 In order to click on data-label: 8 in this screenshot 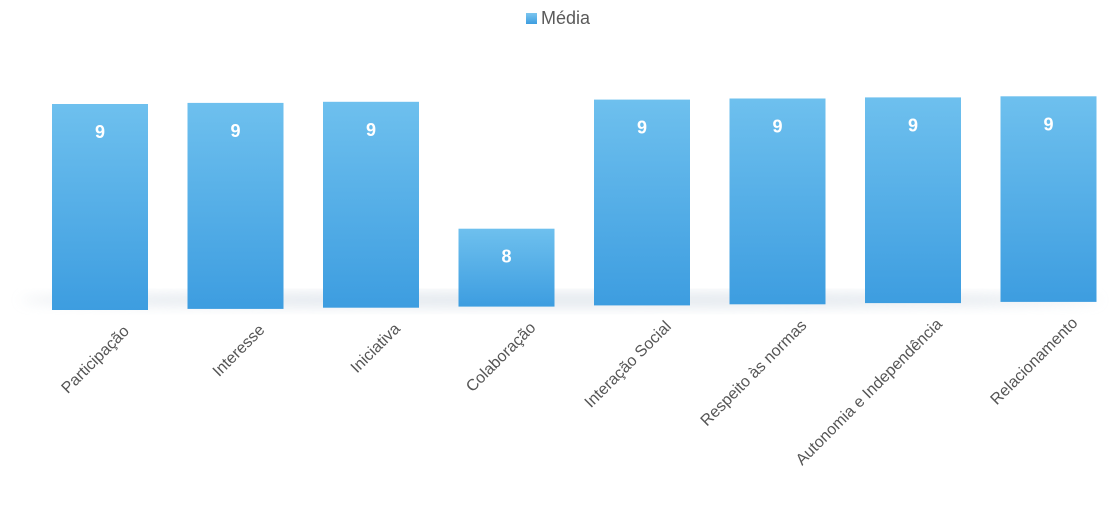, I will do `click(506, 257)`.